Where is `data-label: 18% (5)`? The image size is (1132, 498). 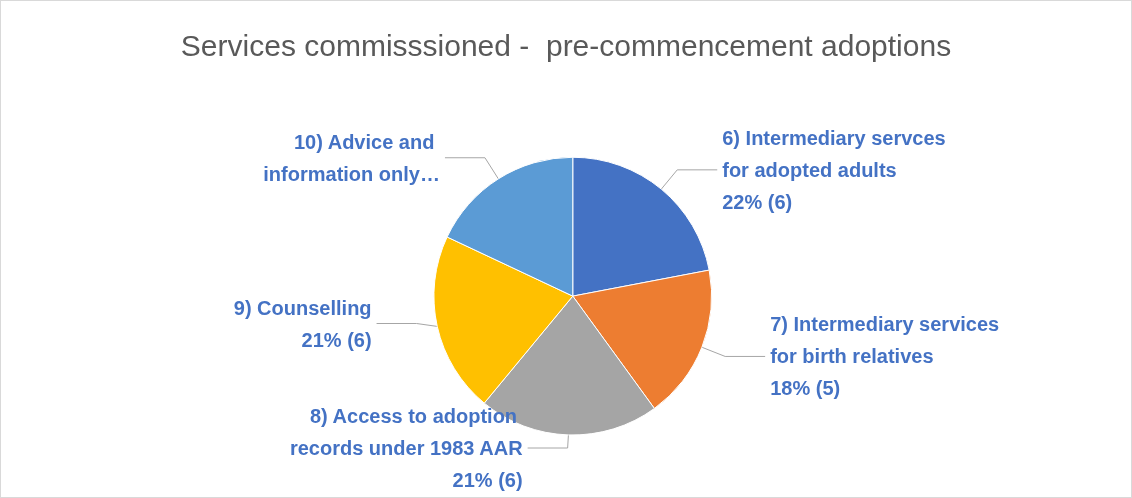 data-label: 18% (5) is located at coordinates (805, 388).